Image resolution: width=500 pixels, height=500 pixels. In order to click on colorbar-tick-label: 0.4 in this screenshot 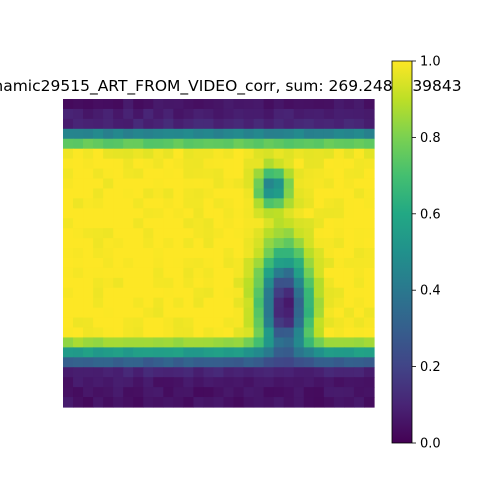, I will do `click(430, 291)`.